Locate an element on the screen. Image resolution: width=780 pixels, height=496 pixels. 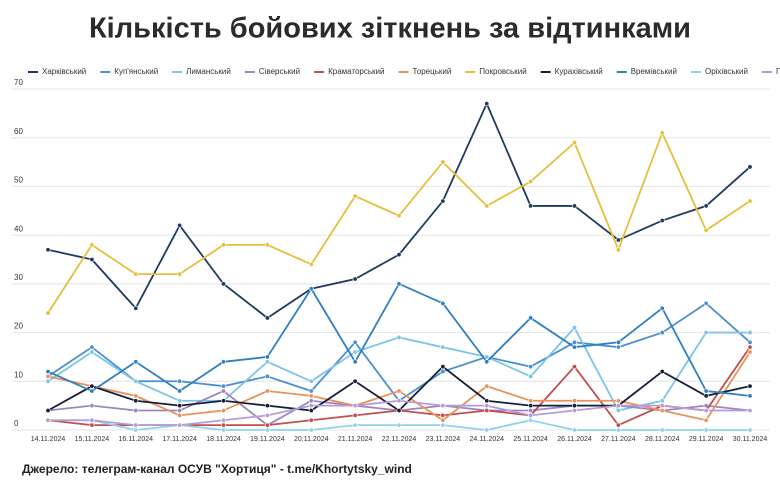
legend-label: Покровський is located at coordinates (502, 71).